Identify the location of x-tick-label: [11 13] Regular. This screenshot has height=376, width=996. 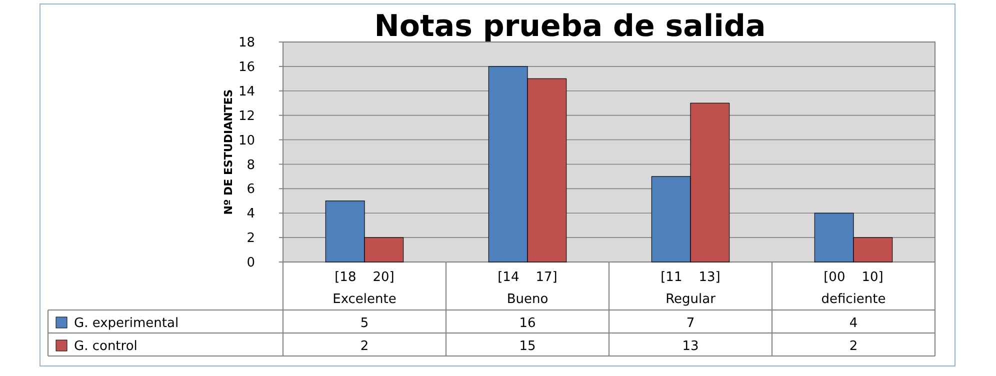
(690, 288).